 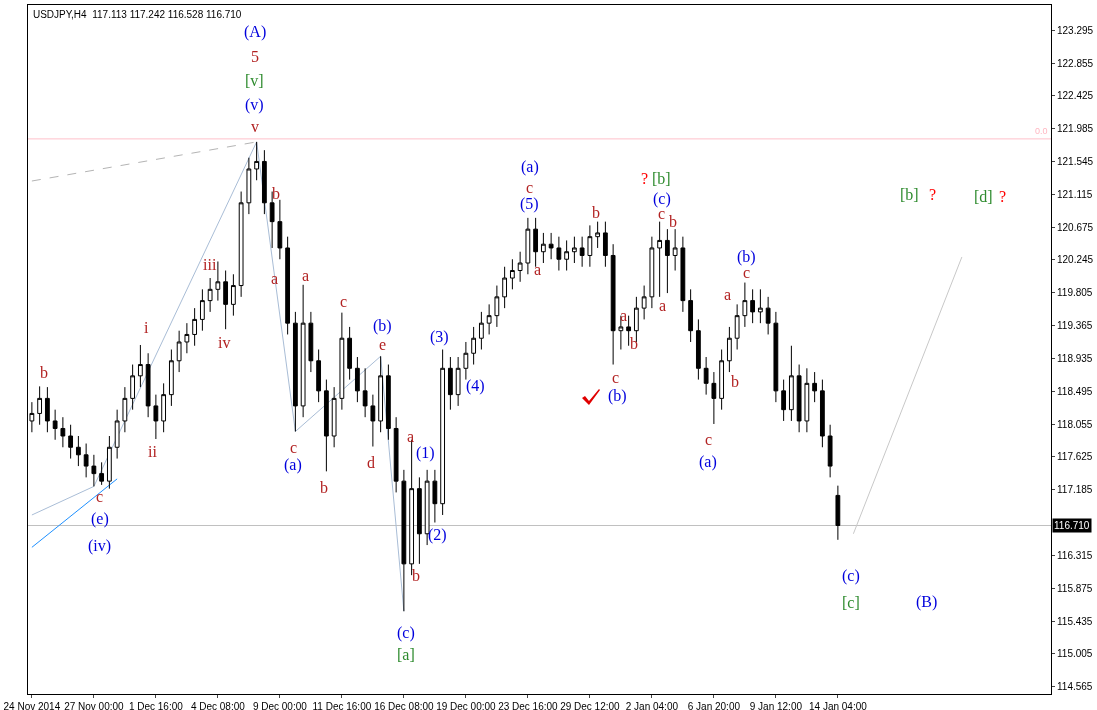 What do you see at coordinates (153, 451) in the screenshot?
I see `annotation: ii` at bounding box center [153, 451].